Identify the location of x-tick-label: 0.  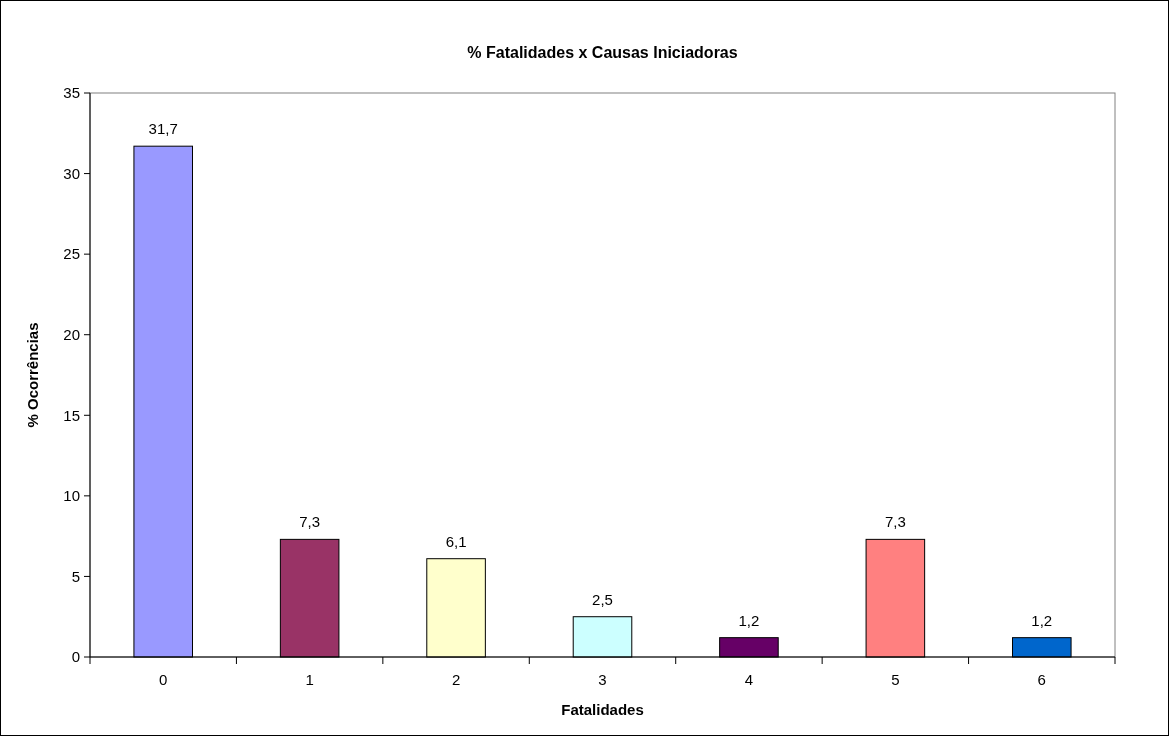
(163, 679).